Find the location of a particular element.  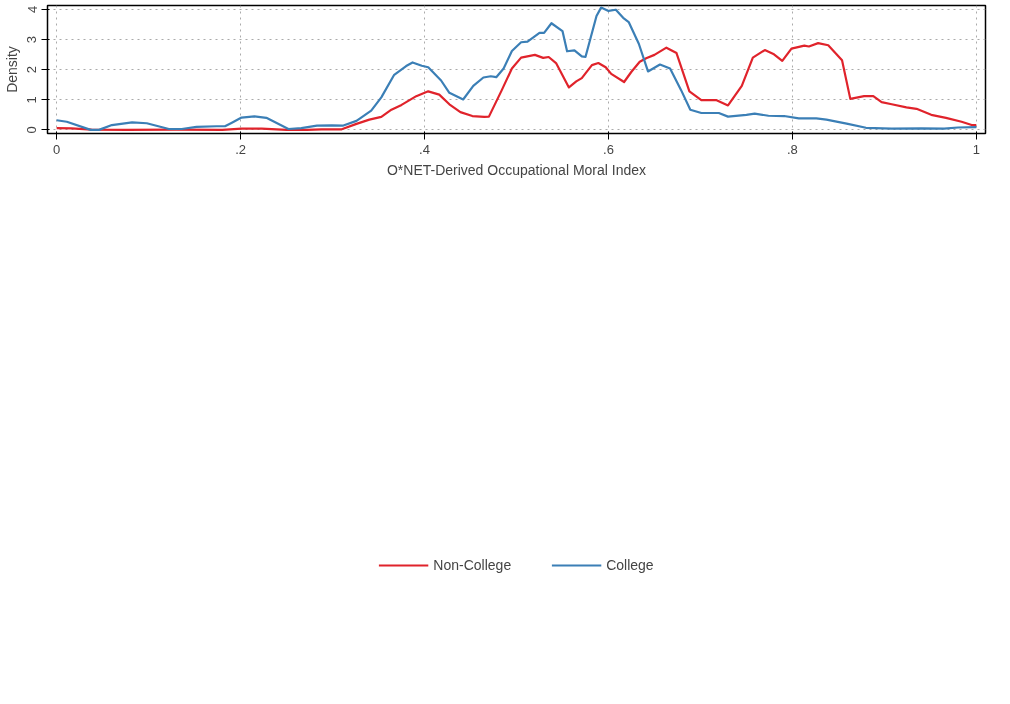

y-tick-label: 0 is located at coordinates (32, 130).